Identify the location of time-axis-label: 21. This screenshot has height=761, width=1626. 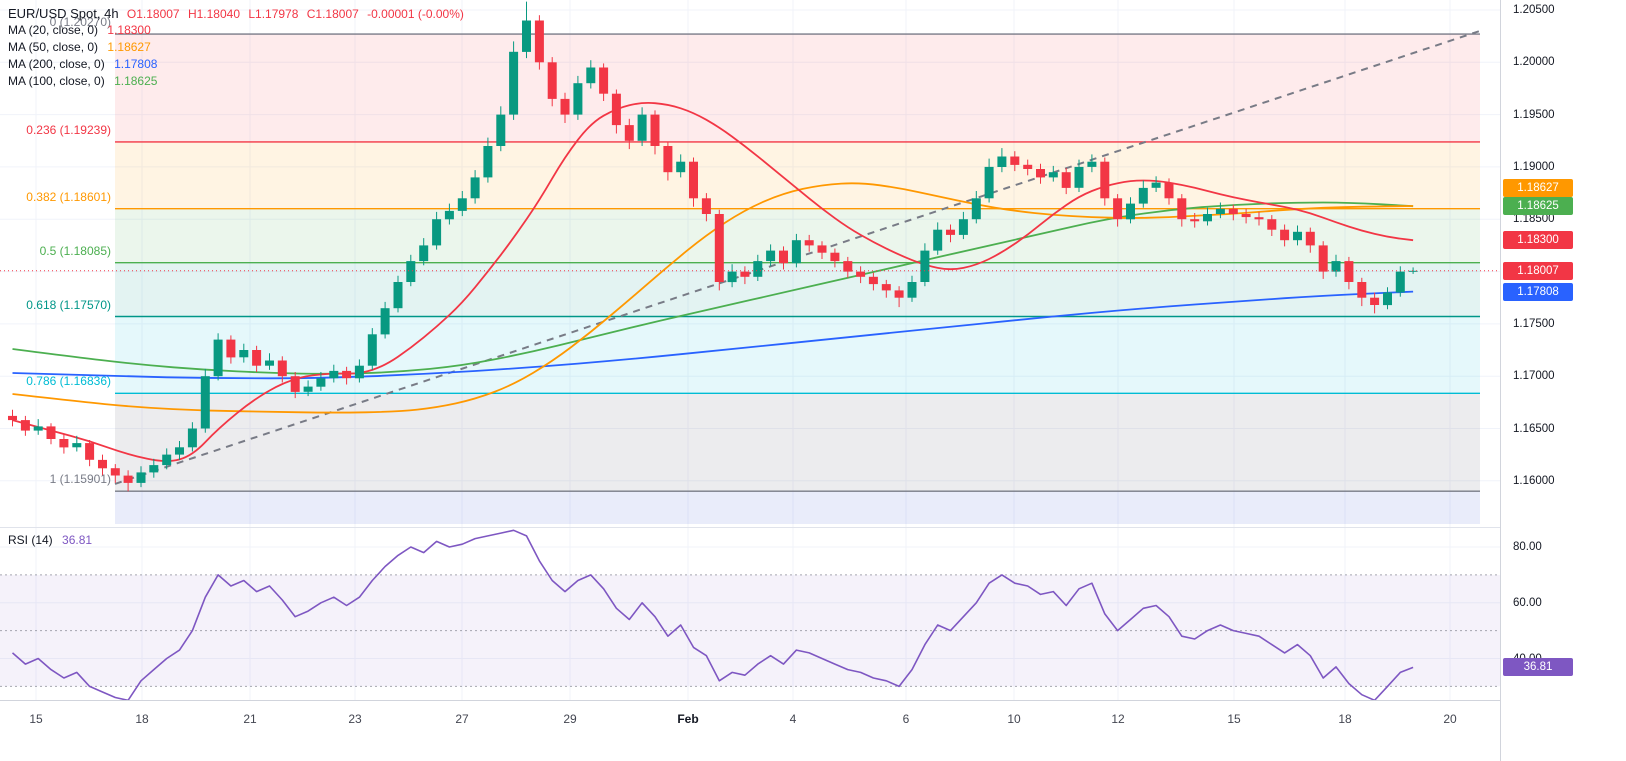
(250, 719).